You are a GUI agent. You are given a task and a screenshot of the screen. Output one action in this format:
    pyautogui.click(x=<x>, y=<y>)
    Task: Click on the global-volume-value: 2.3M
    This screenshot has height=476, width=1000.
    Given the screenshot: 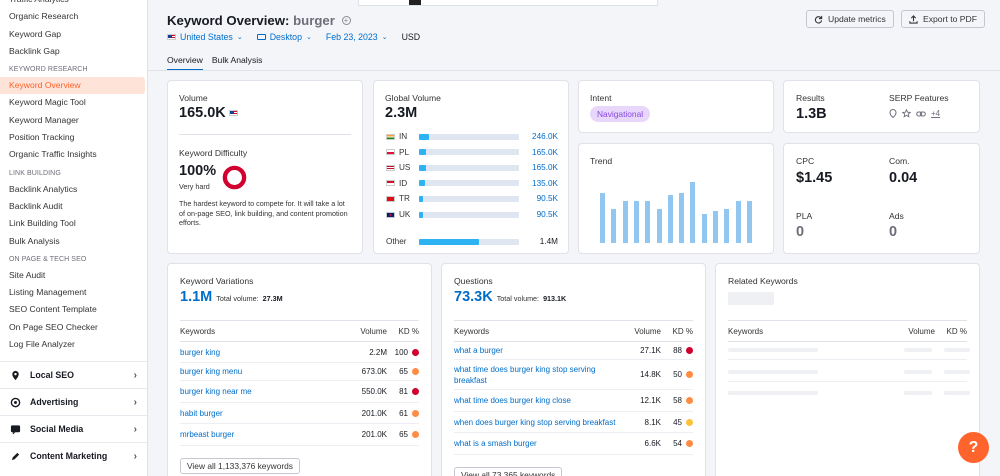 What is the action you would take?
    pyautogui.click(x=401, y=113)
    